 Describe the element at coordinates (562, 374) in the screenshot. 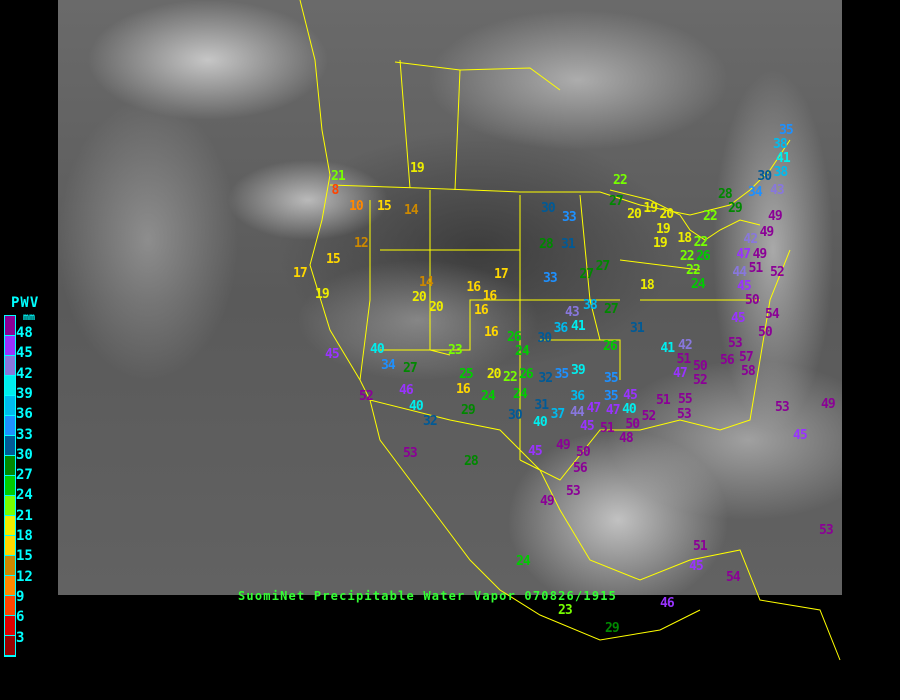

I see `station-pwv-value: 35` at that location.